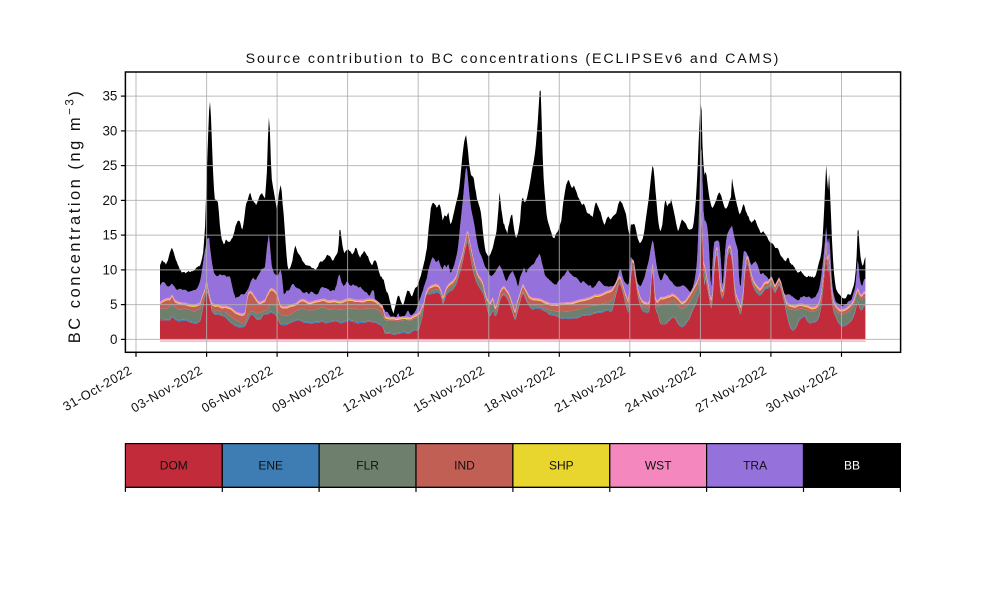 The image size is (1000, 600). I want to click on svg-text: BC concentration (ng m−3), so click(75, 216).